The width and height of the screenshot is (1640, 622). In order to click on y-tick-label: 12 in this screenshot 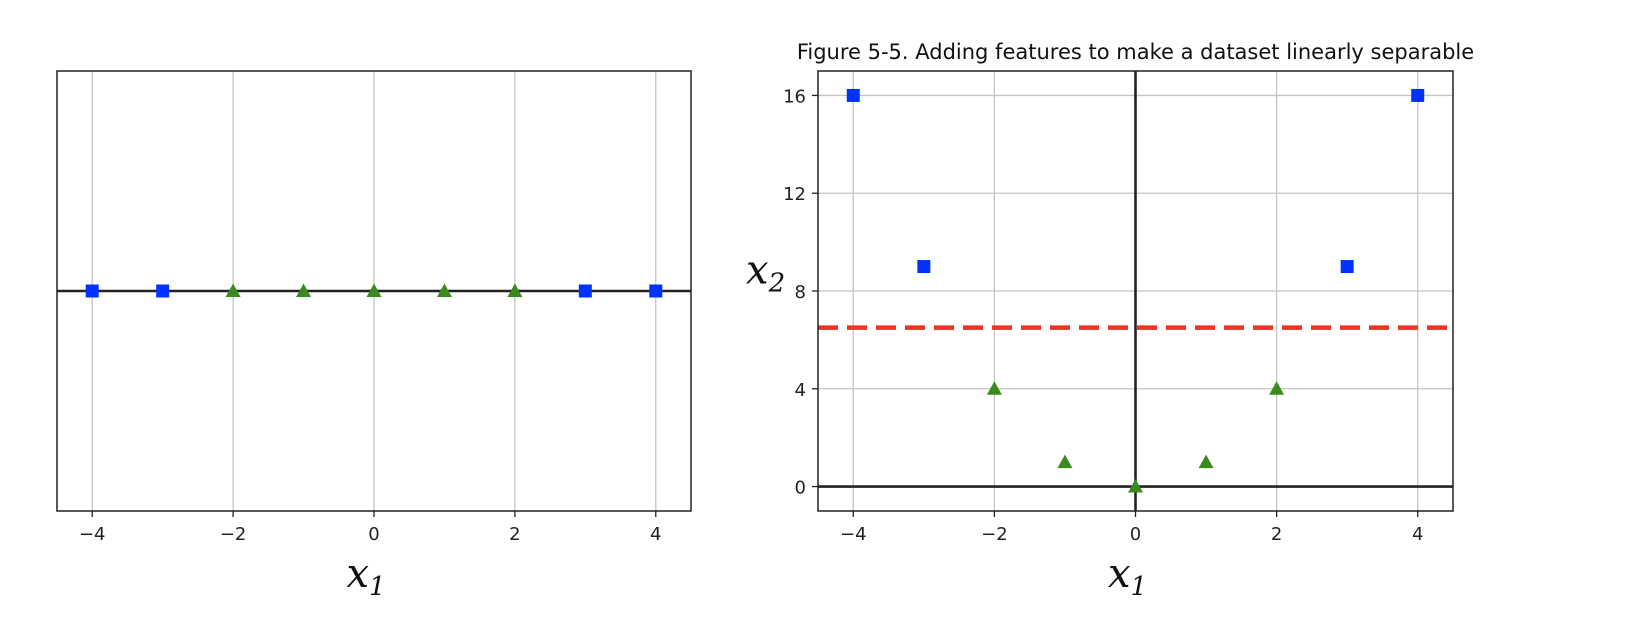, I will do `click(794, 194)`.